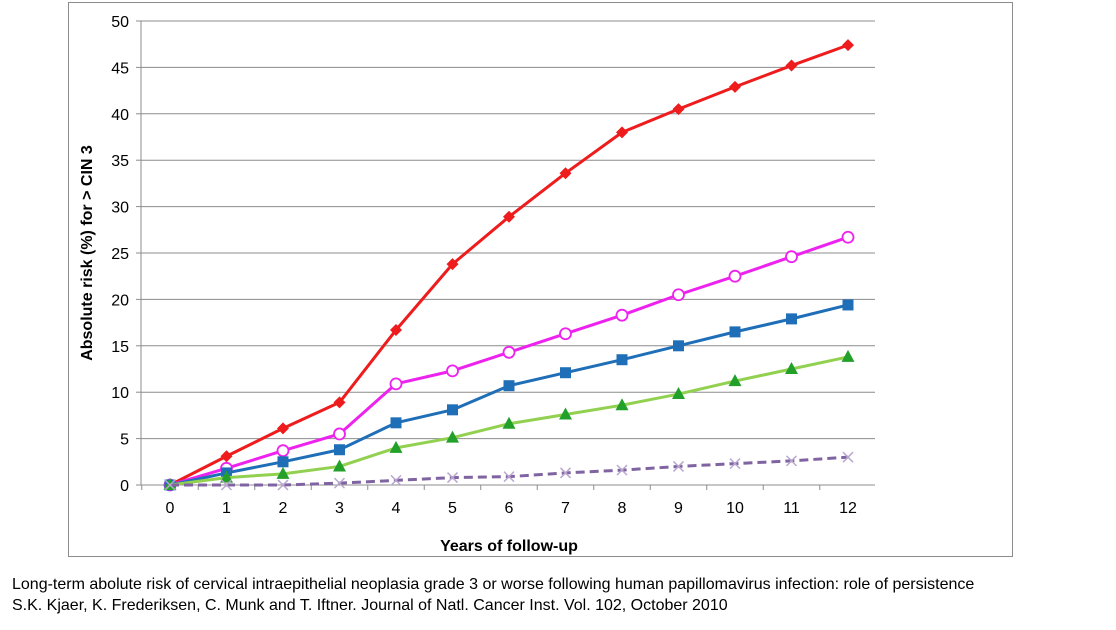 The height and width of the screenshot is (630, 1116). Describe the element at coordinates (565, 508) in the screenshot. I see `x-tick-label: 7` at that location.